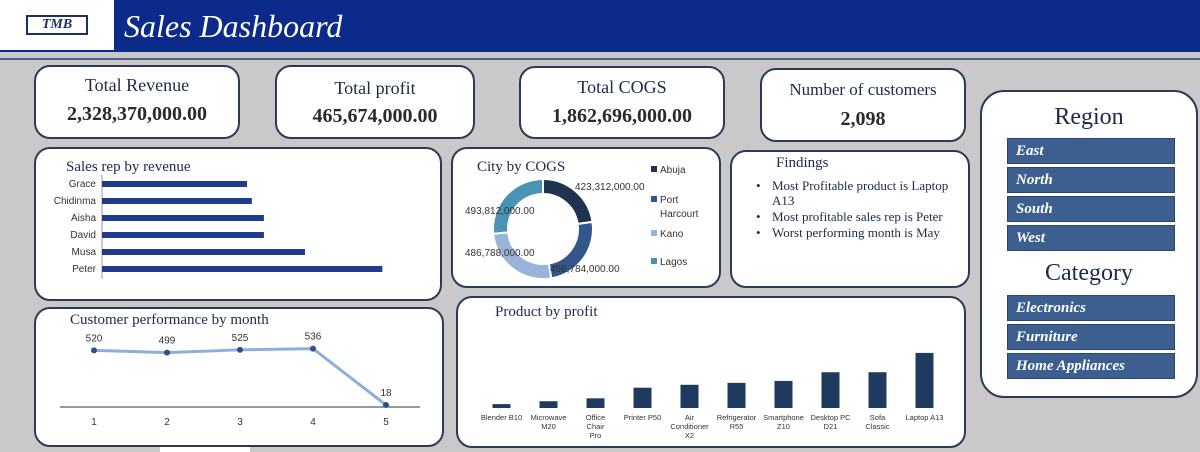 This screenshot has height=452, width=1200. What do you see at coordinates (500, 211) in the screenshot?
I see `donut-data-label: 493,812,000.00` at bounding box center [500, 211].